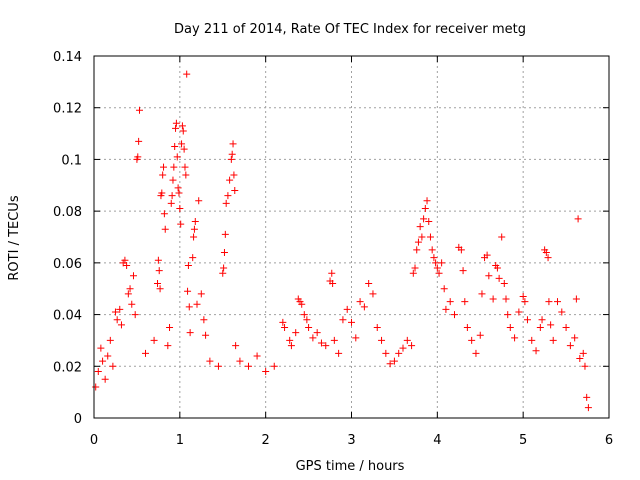  I want to click on x-tick-label: 1, so click(180, 440).